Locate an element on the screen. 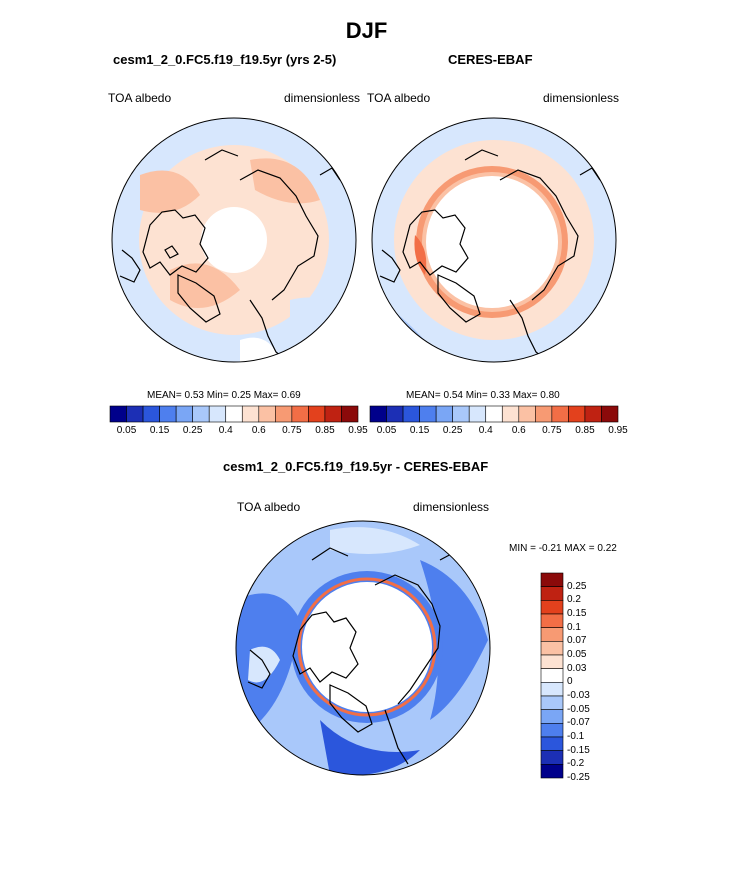 This screenshot has height=882, width=733. map-panel-difference is located at coordinates (363, 648).